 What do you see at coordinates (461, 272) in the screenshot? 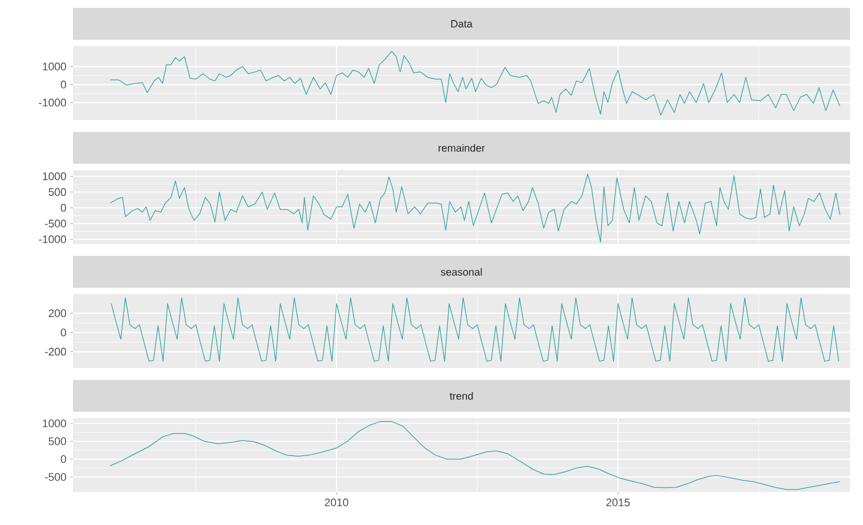
I see `chart-title: seasonal` at bounding box center [461, 272].